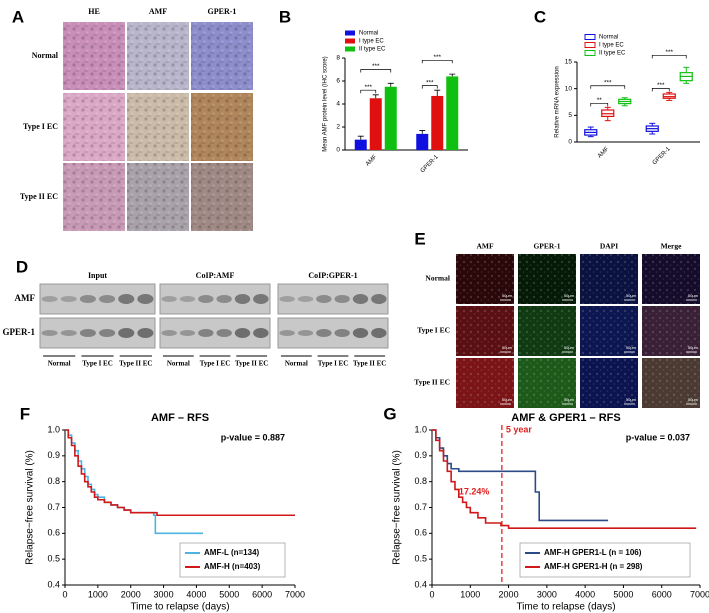 This screenshot has height=613, width=709. I want to click on x-tick-label: 2000, so click(131, 594).